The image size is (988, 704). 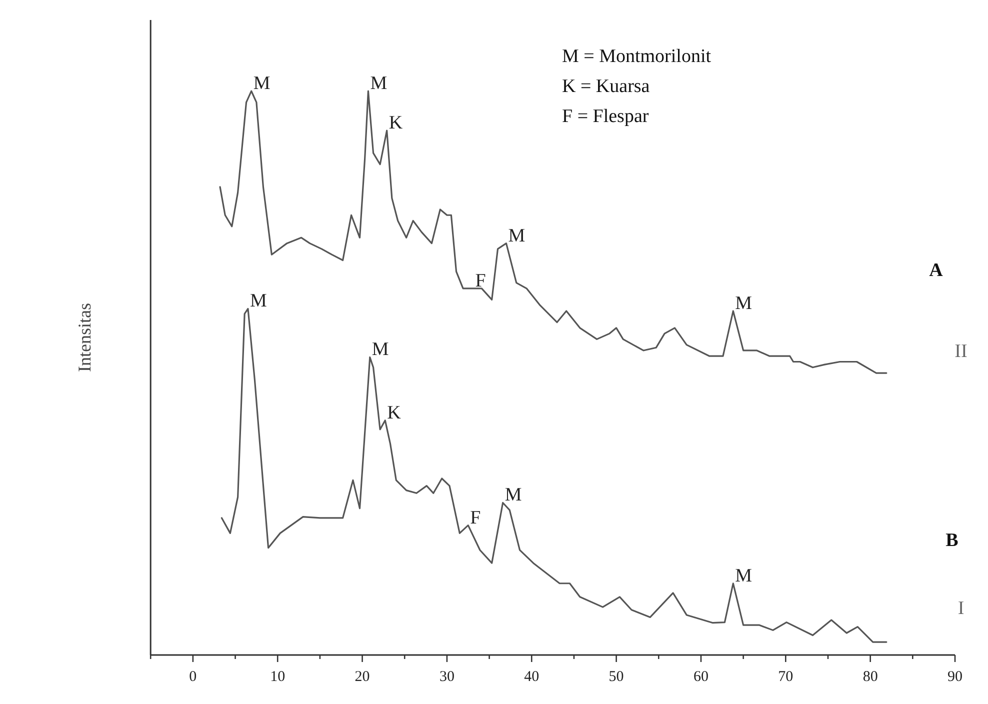 What do you see at coordinates (952, 540) in the screenshot?
I see `annotation: B` at bounding box center [952, 540].